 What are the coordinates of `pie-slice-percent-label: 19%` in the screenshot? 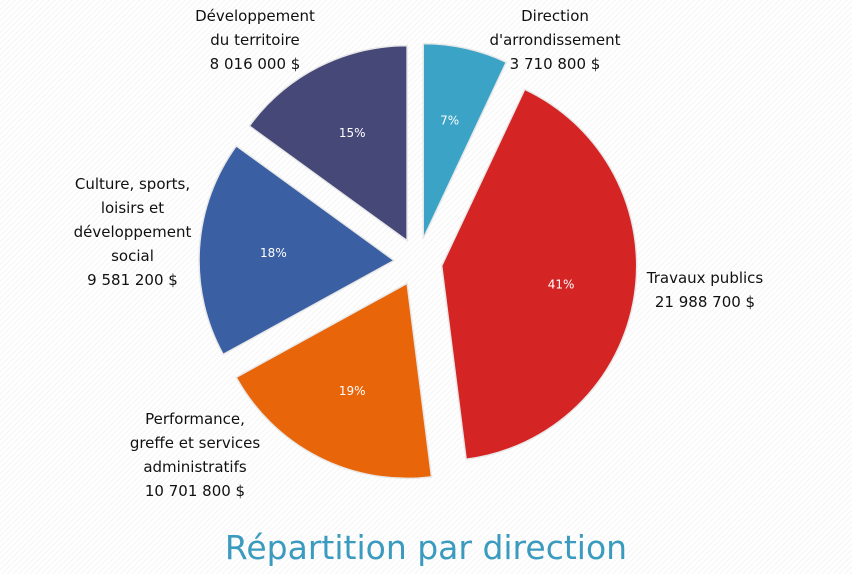 It's located at (352, 391).